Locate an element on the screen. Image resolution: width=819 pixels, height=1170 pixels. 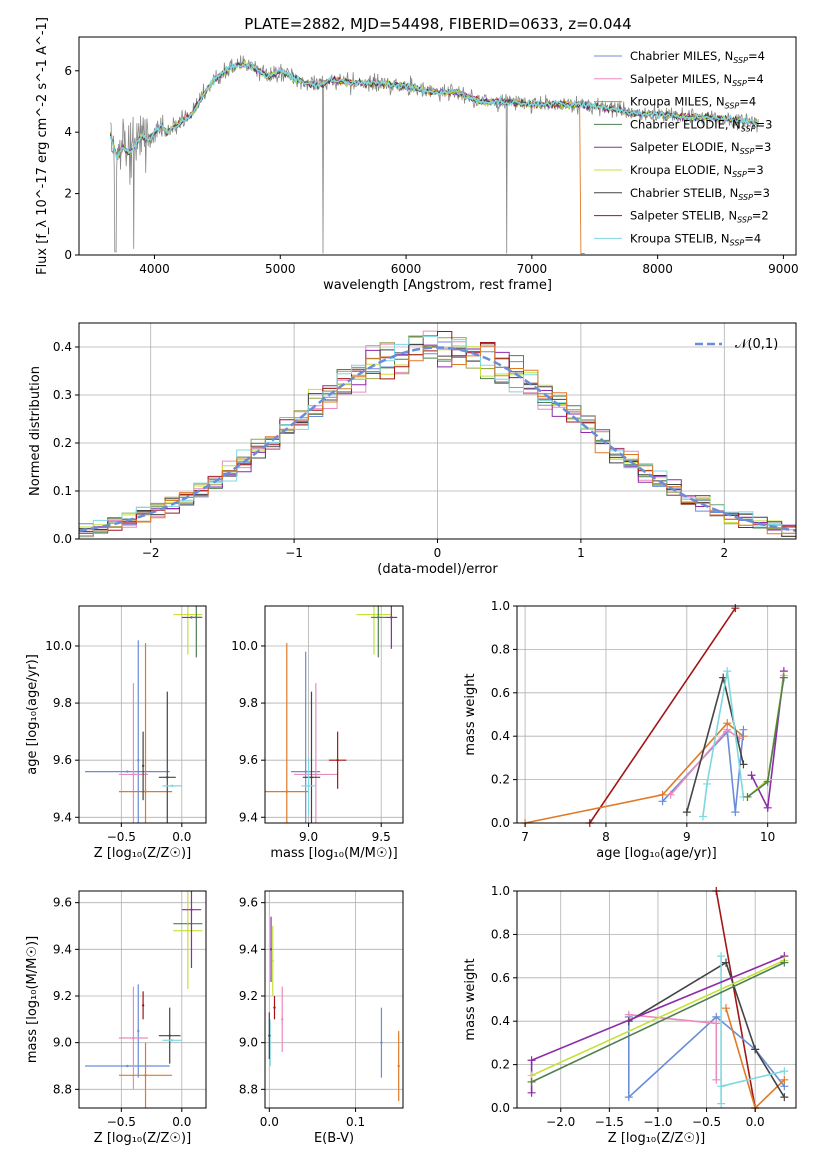
x-tick-label: 2 is located at coordinates (724, 553).